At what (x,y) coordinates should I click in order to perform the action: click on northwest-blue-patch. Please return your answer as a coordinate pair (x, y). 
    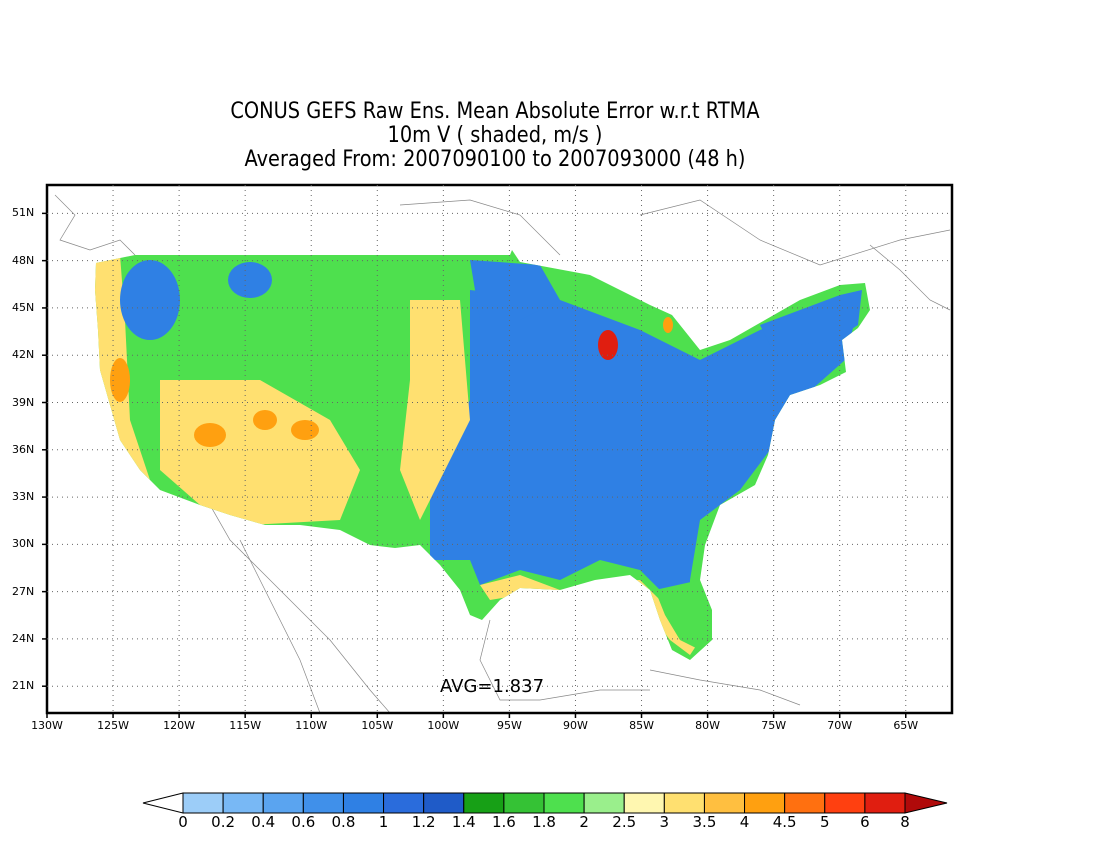
    Looking at the image, I should click on (150, 300).